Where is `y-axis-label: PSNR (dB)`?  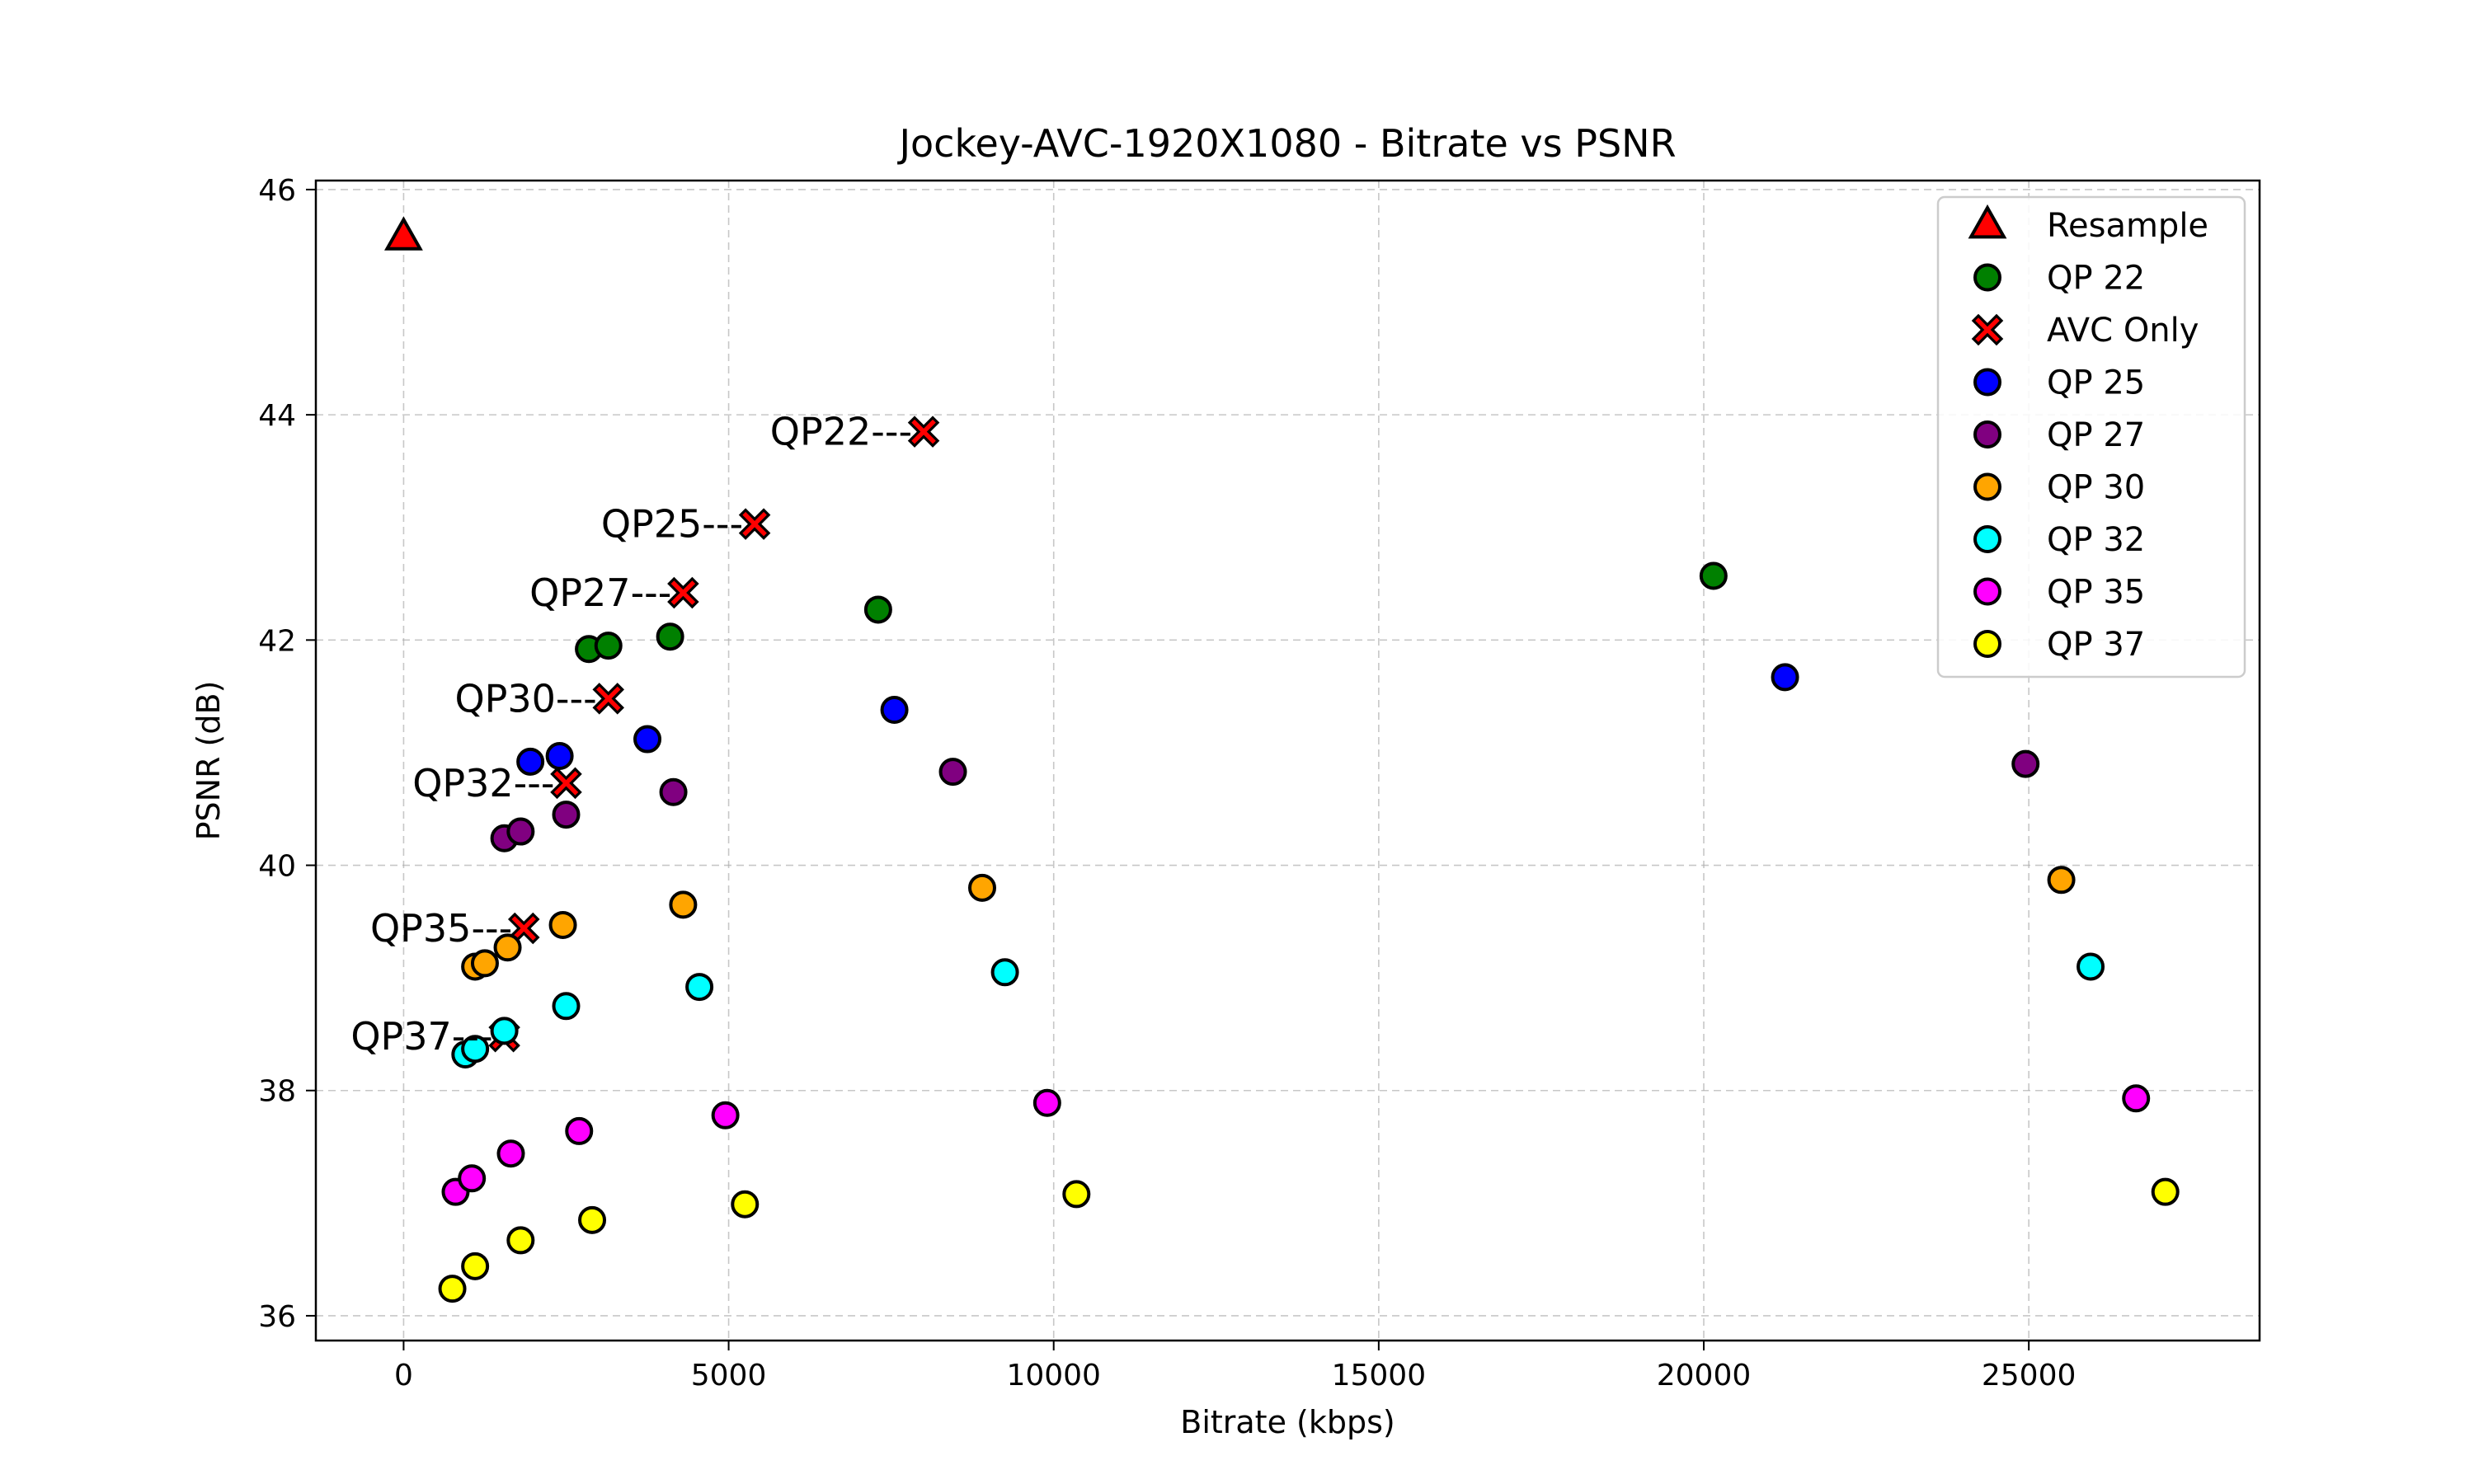 y-axis-label: PSNR (dB) is located at coordinates (208, 761).